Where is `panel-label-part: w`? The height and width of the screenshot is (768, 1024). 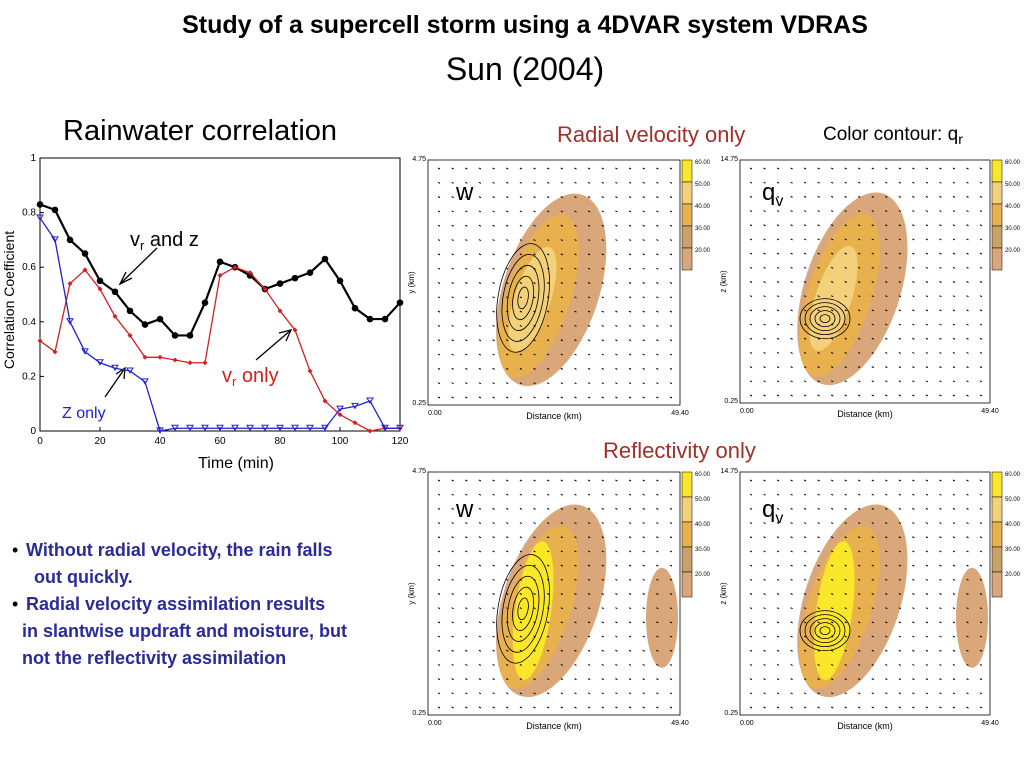
panel-label-part: w is located at coordinates (464, 509).